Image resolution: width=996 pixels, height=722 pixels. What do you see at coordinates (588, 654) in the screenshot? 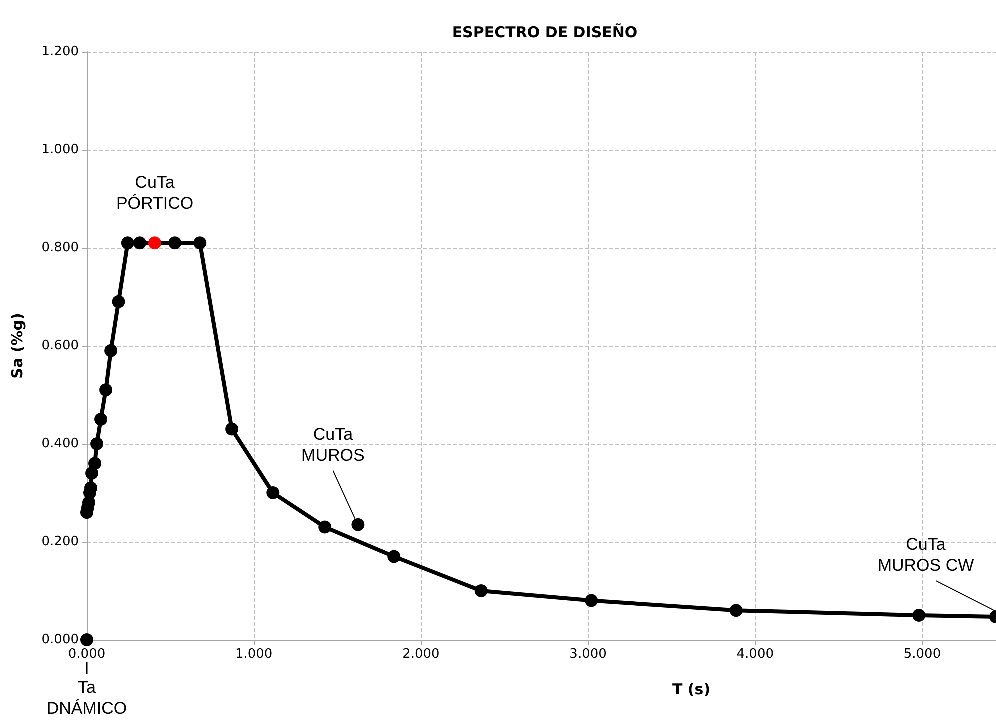
I see `x-tick-label: 3.000` at bounding box center [588, 654].